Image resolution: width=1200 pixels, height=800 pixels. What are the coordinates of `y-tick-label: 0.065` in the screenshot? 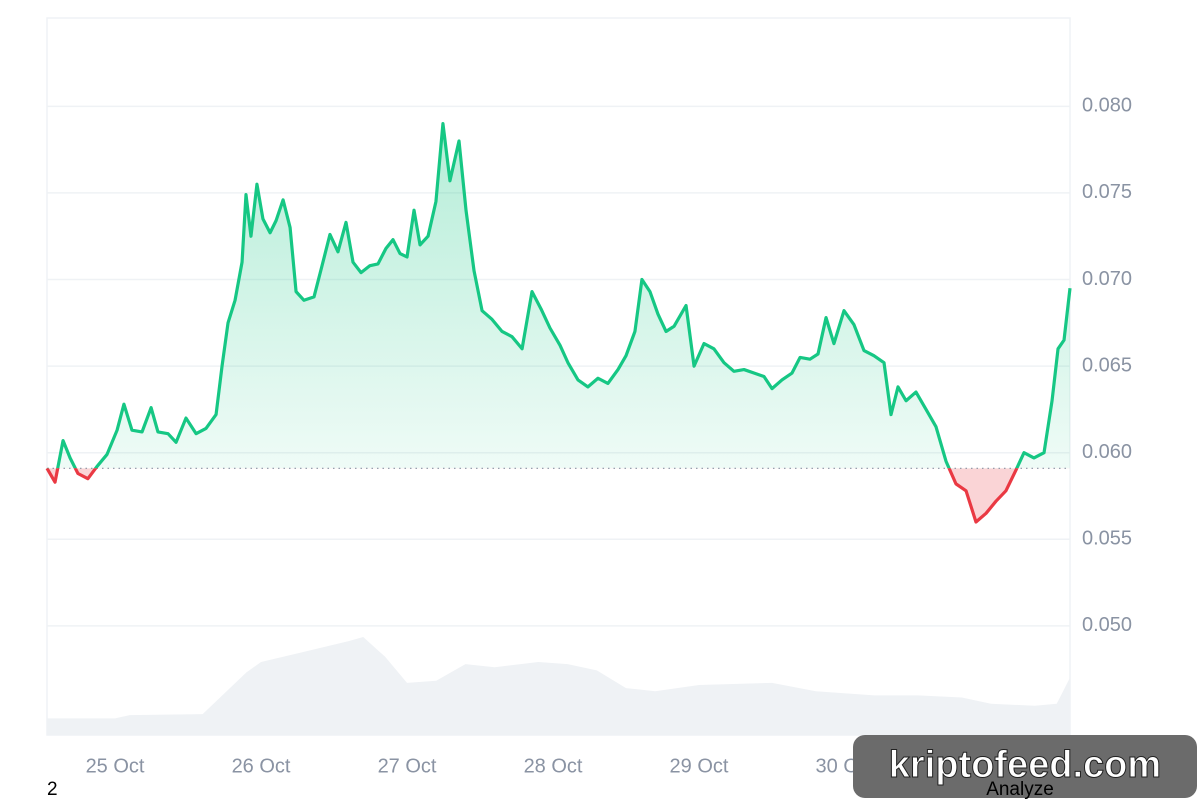 It's located at (1107, 365).